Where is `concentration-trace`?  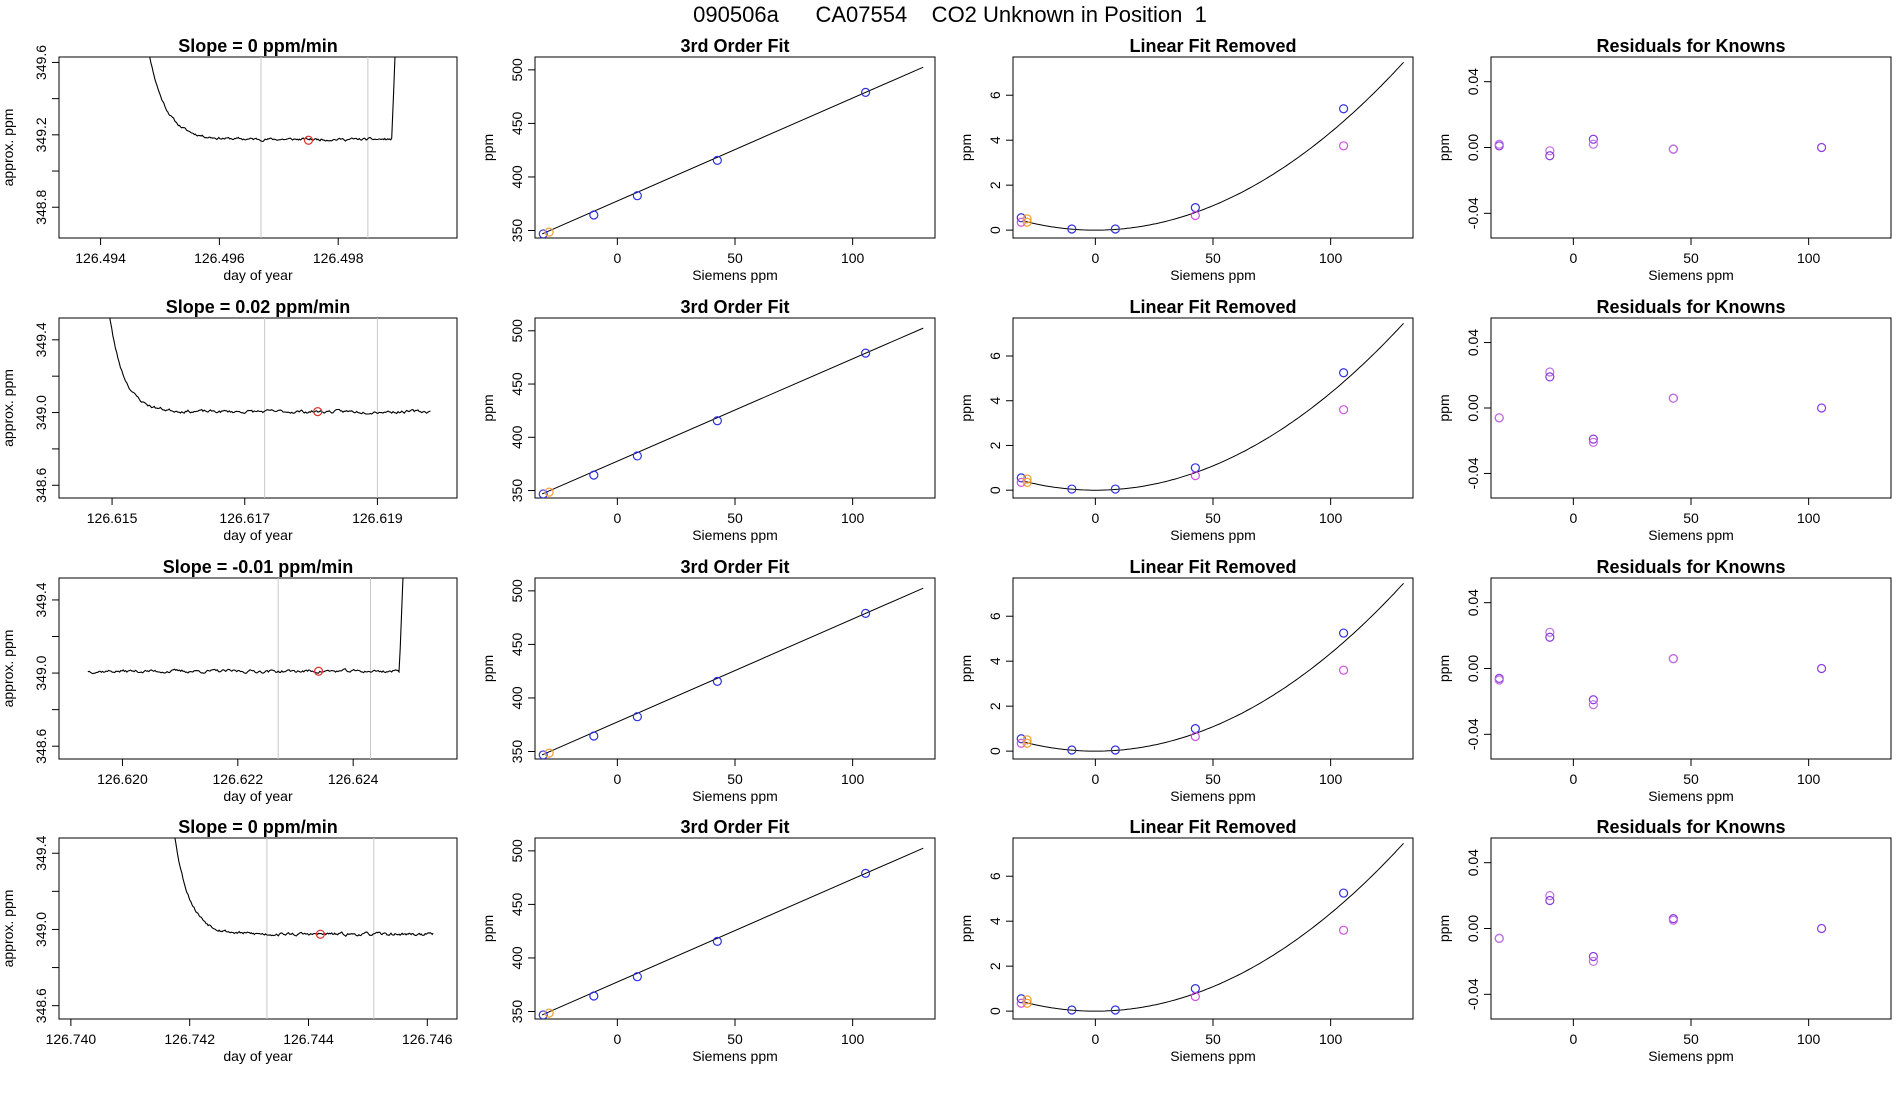 concentration-trace is located at coordinates (245, 626).